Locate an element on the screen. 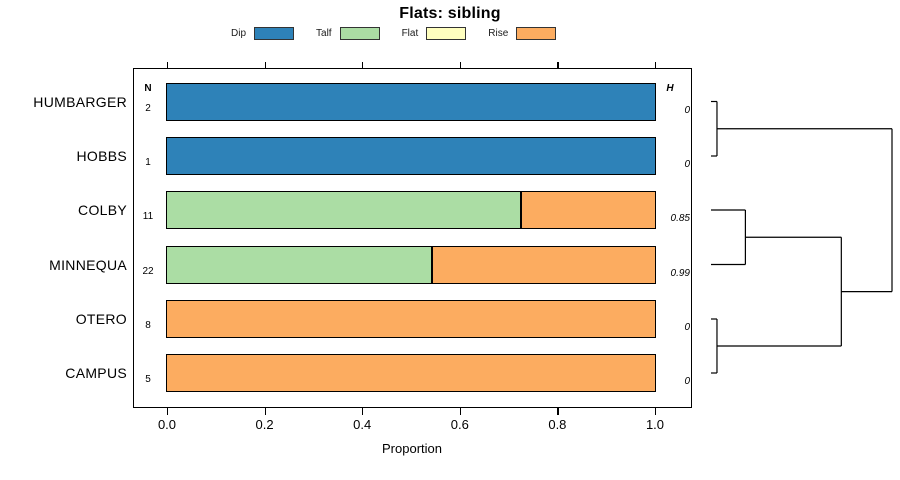 Image resolution: width=900 pixels, height=480 pixels. x-axis-title: Proportion is located at coordinates (412, 448).